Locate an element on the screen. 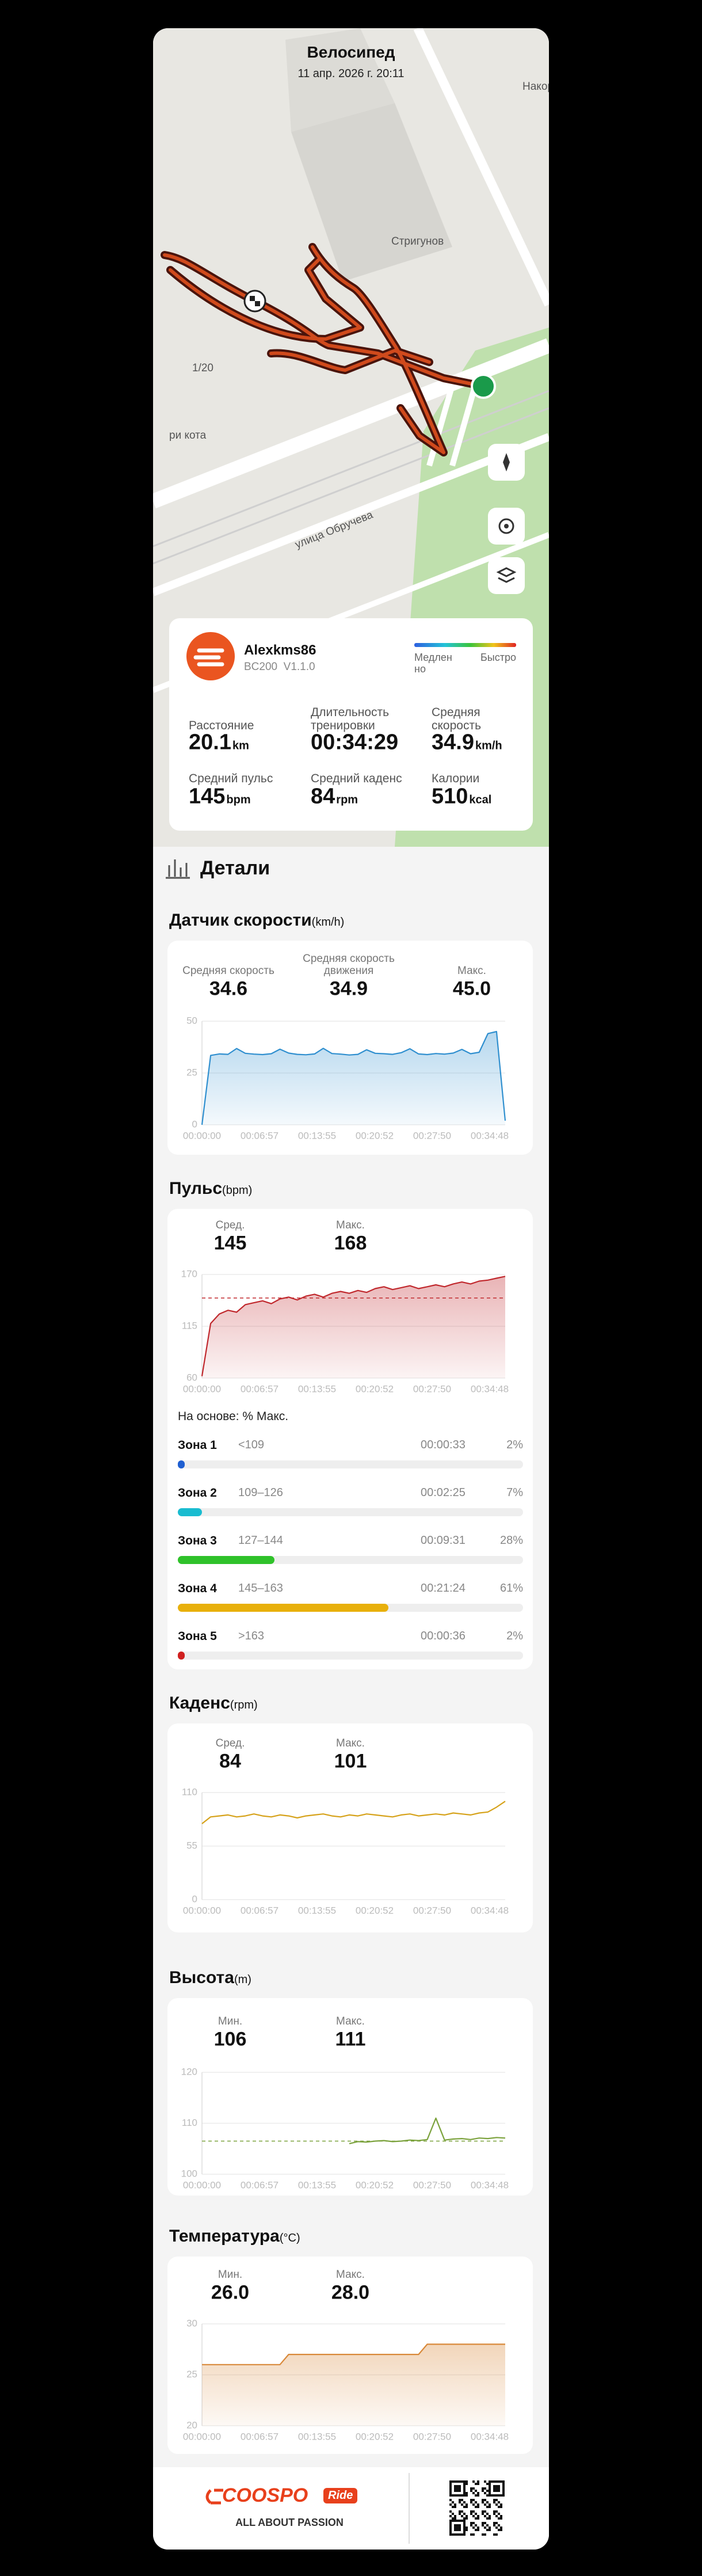 The height and width of the screenshot is (2576, 702). chart-stat-value: 101 is located at coordinates (350, 1761).